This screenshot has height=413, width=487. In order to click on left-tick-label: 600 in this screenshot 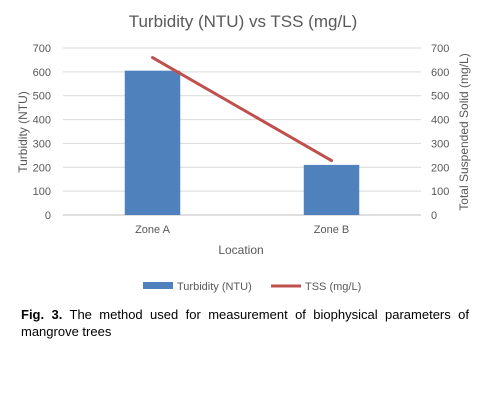, I will do `click(42, 73)`.